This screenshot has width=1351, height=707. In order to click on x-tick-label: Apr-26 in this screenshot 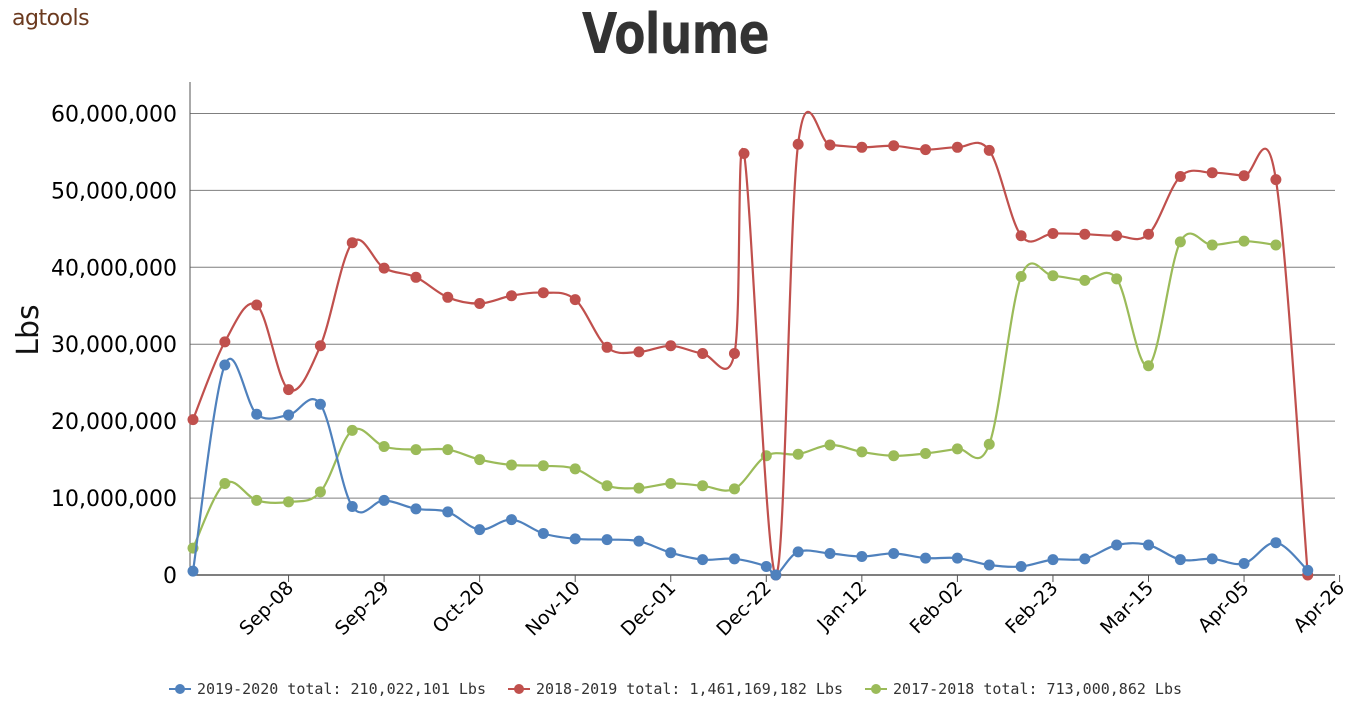, I will do `click(1319, 607)`.